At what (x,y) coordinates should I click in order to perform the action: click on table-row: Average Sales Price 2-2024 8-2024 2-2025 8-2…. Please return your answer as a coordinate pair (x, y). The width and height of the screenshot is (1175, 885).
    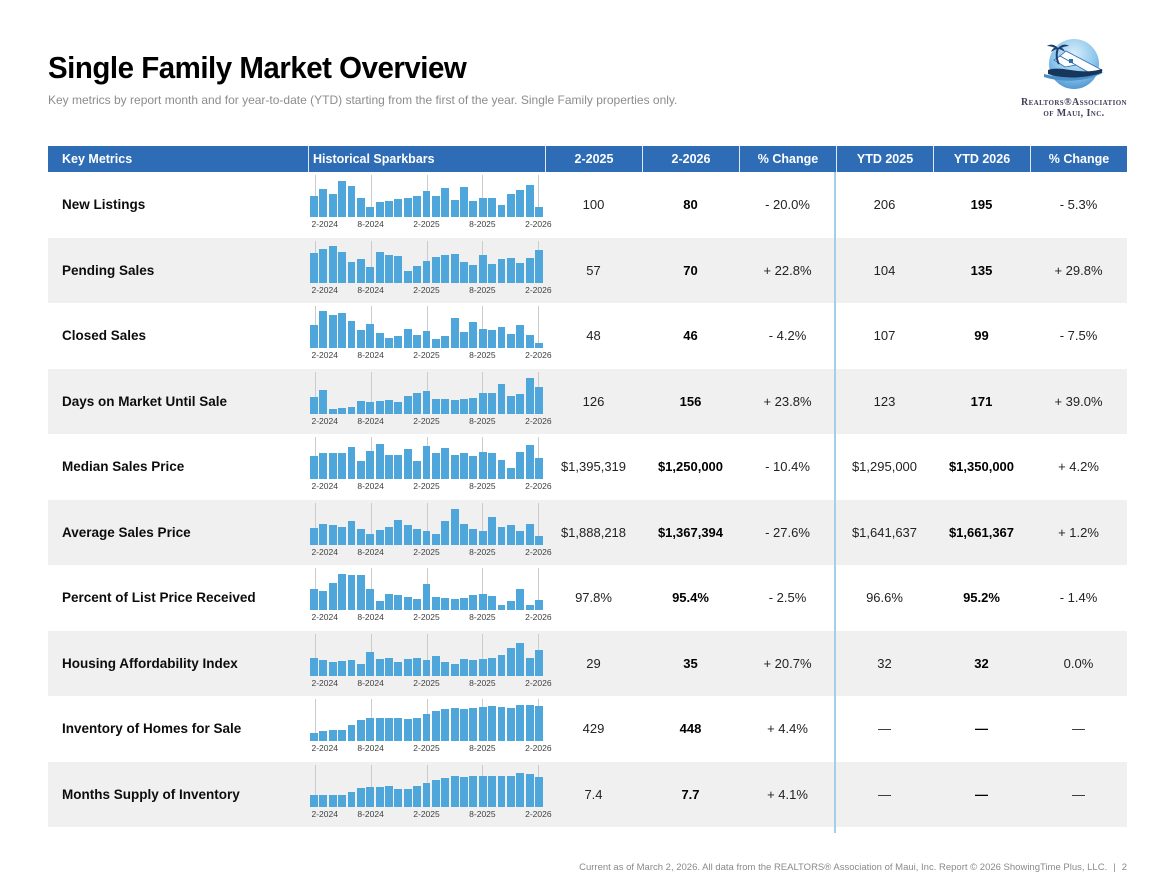
    Looking at the image, I should click on (587, 532).